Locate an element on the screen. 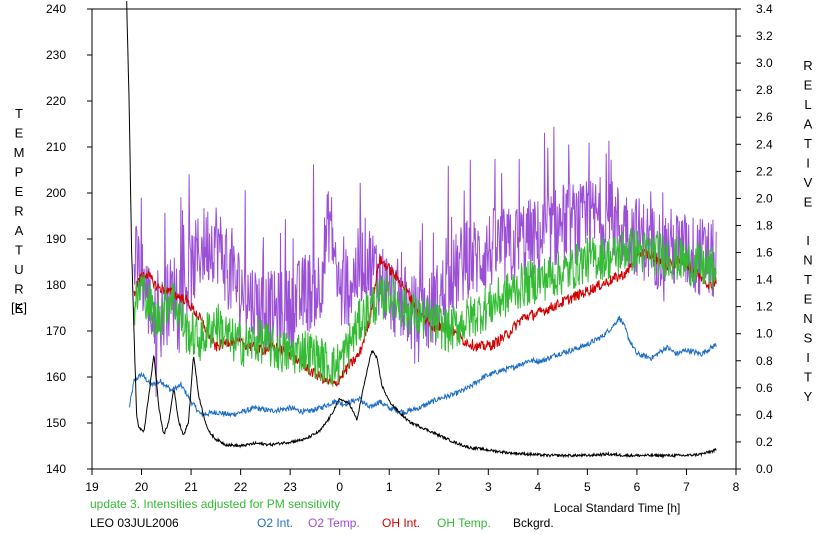 The image size is (828, 535). y-right-title-letter: L is located at coordinates (807, 104).